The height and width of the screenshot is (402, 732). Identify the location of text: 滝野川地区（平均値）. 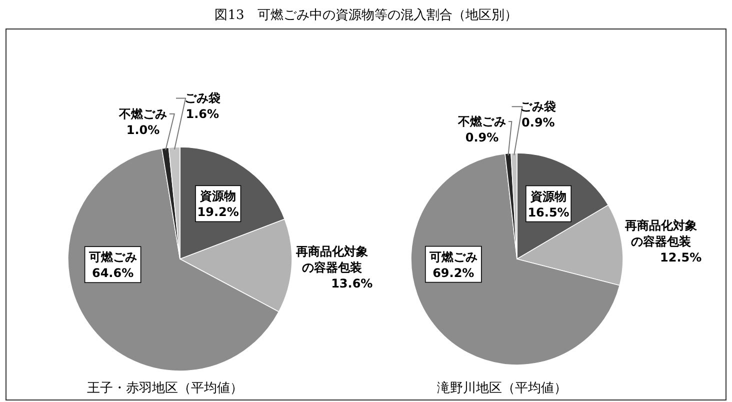
(502, 388).